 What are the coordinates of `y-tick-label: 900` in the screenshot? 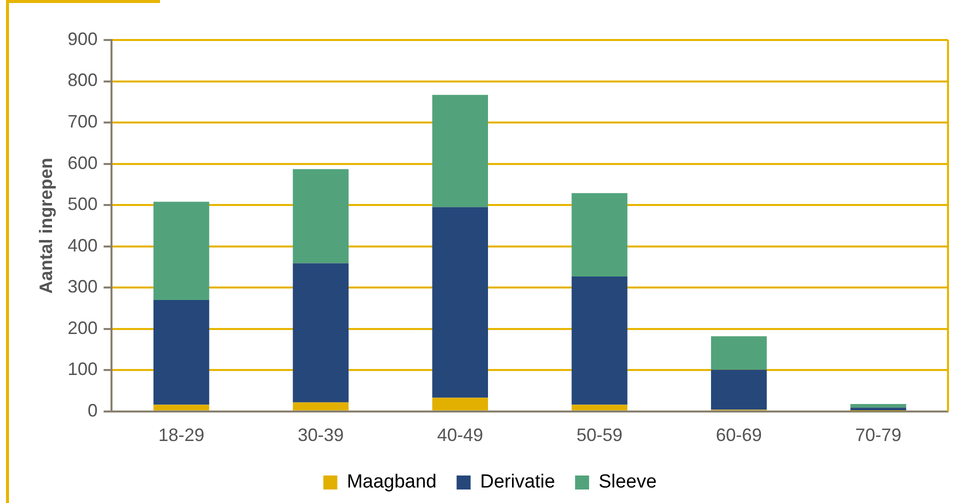 It's located at (83, 38).